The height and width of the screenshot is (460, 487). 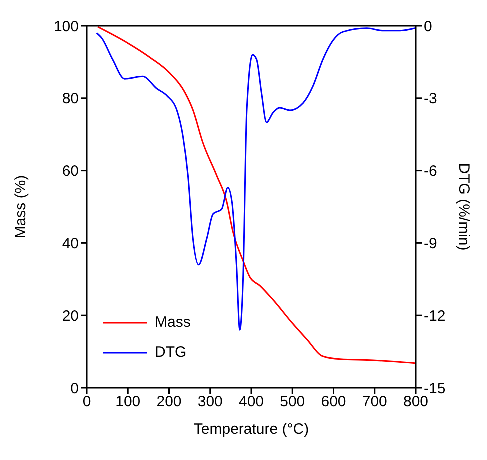 I want to click on y-tick-label: 0, so click(x=74, y=389).